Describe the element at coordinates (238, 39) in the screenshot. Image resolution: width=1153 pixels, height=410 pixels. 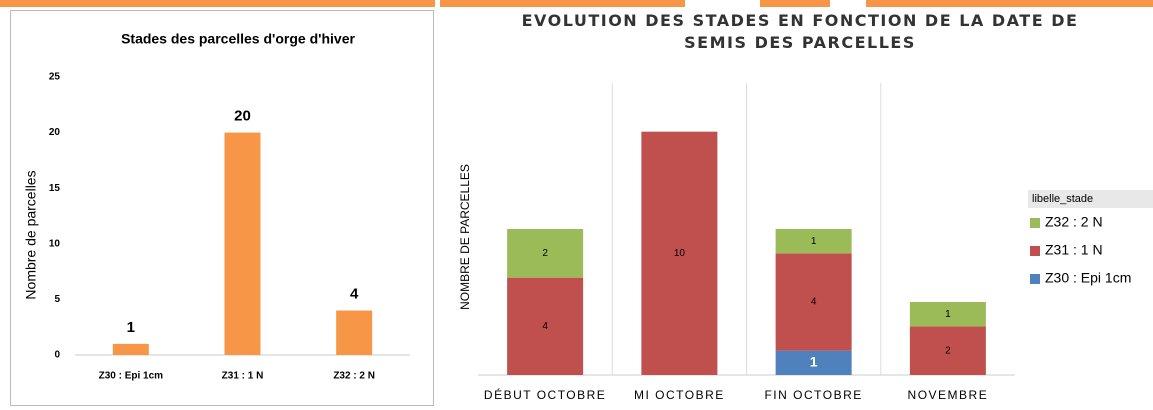
I see `chart-title: Stades des parcelles d'orge d'hiver` at that location.